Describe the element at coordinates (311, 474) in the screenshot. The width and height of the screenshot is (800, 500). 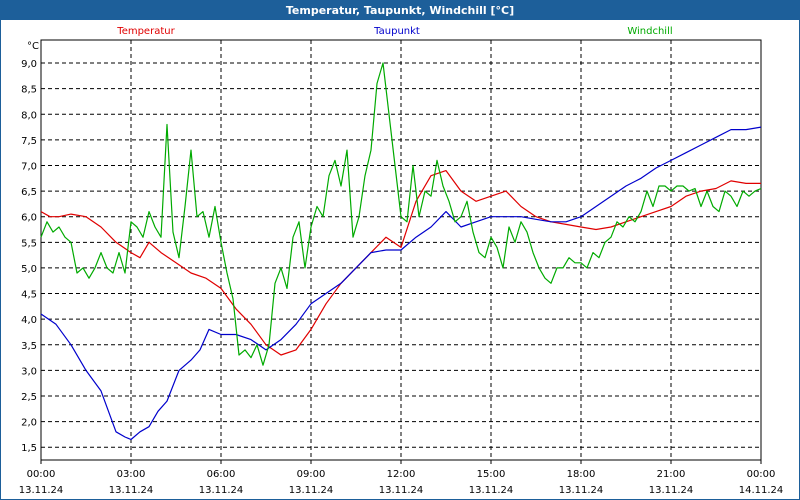
I see `x-tick-time: 09:00` at that location.